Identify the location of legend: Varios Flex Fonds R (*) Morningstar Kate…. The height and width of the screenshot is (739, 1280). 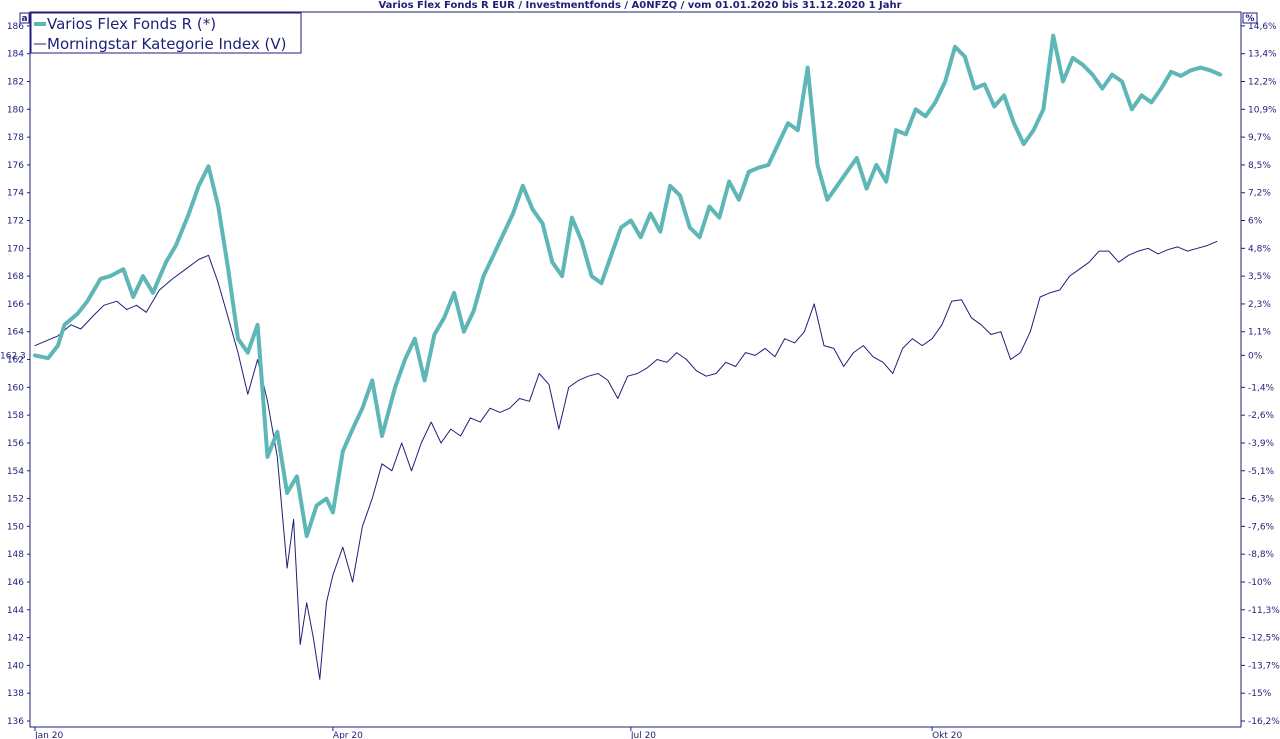
(166, 33).